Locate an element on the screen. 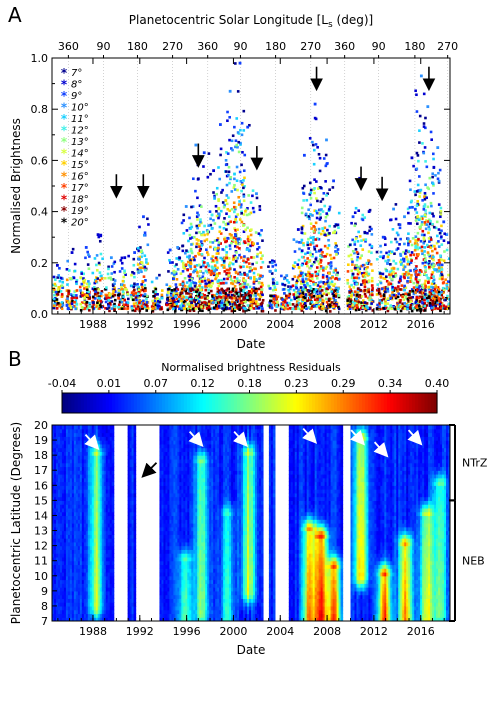 The width and height of the screenshot is (498, 701). legend-label: 15° is located at coordinates (80, 165).